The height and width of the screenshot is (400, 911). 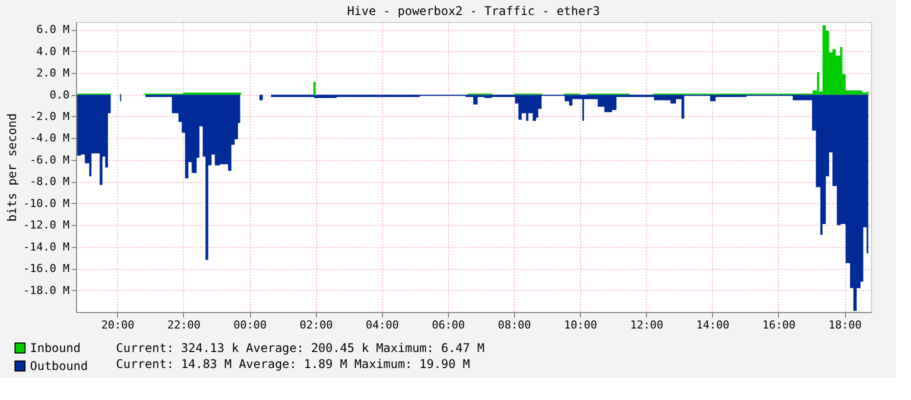 What do you see at coordinates (46, 203) in the screenshot?
I see `y-tick-label: -10.0 M` at bounding box center [46, 203].